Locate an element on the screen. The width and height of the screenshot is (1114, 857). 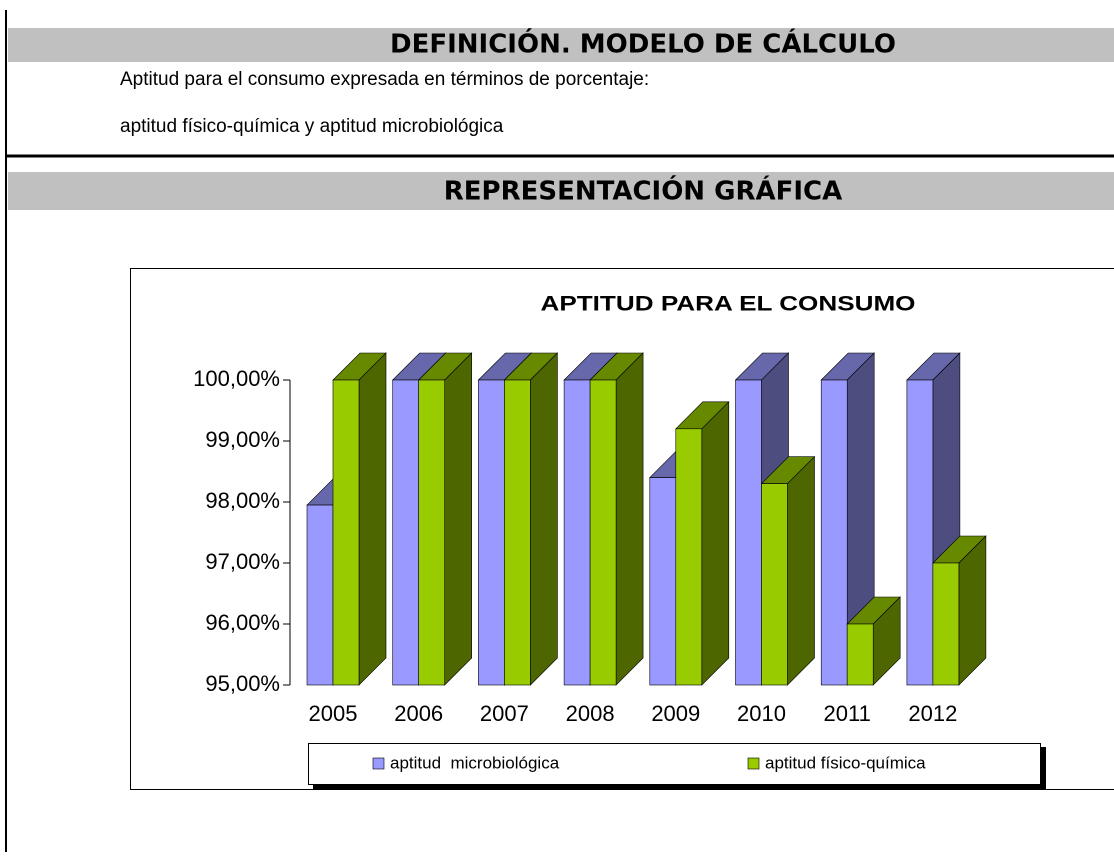
section-title: REPRESENTACIÓN GRÁFICA is located at coordinates (643, 191).